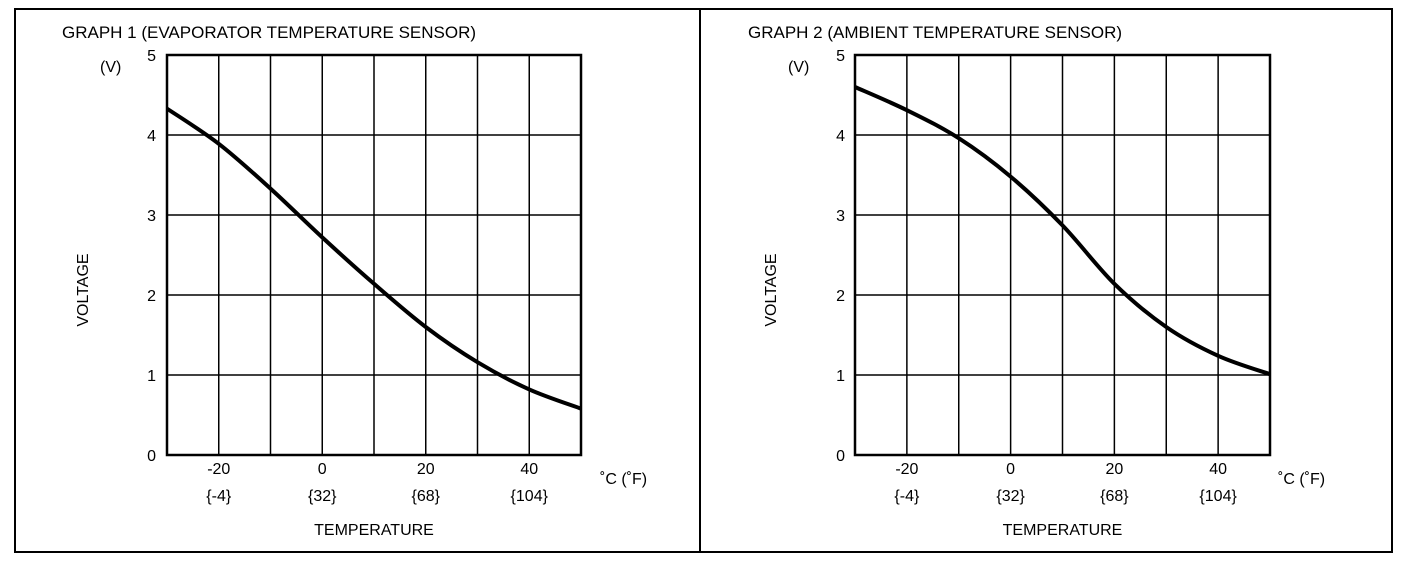 The image size is (1408, 566). What do you see at coordinates (269, 32) in the screenshot?
I see `graph-title: GRAPH 1 (EVAPORATOR TEMPERATURE SENSOR)` at bounding box center [269, 32].